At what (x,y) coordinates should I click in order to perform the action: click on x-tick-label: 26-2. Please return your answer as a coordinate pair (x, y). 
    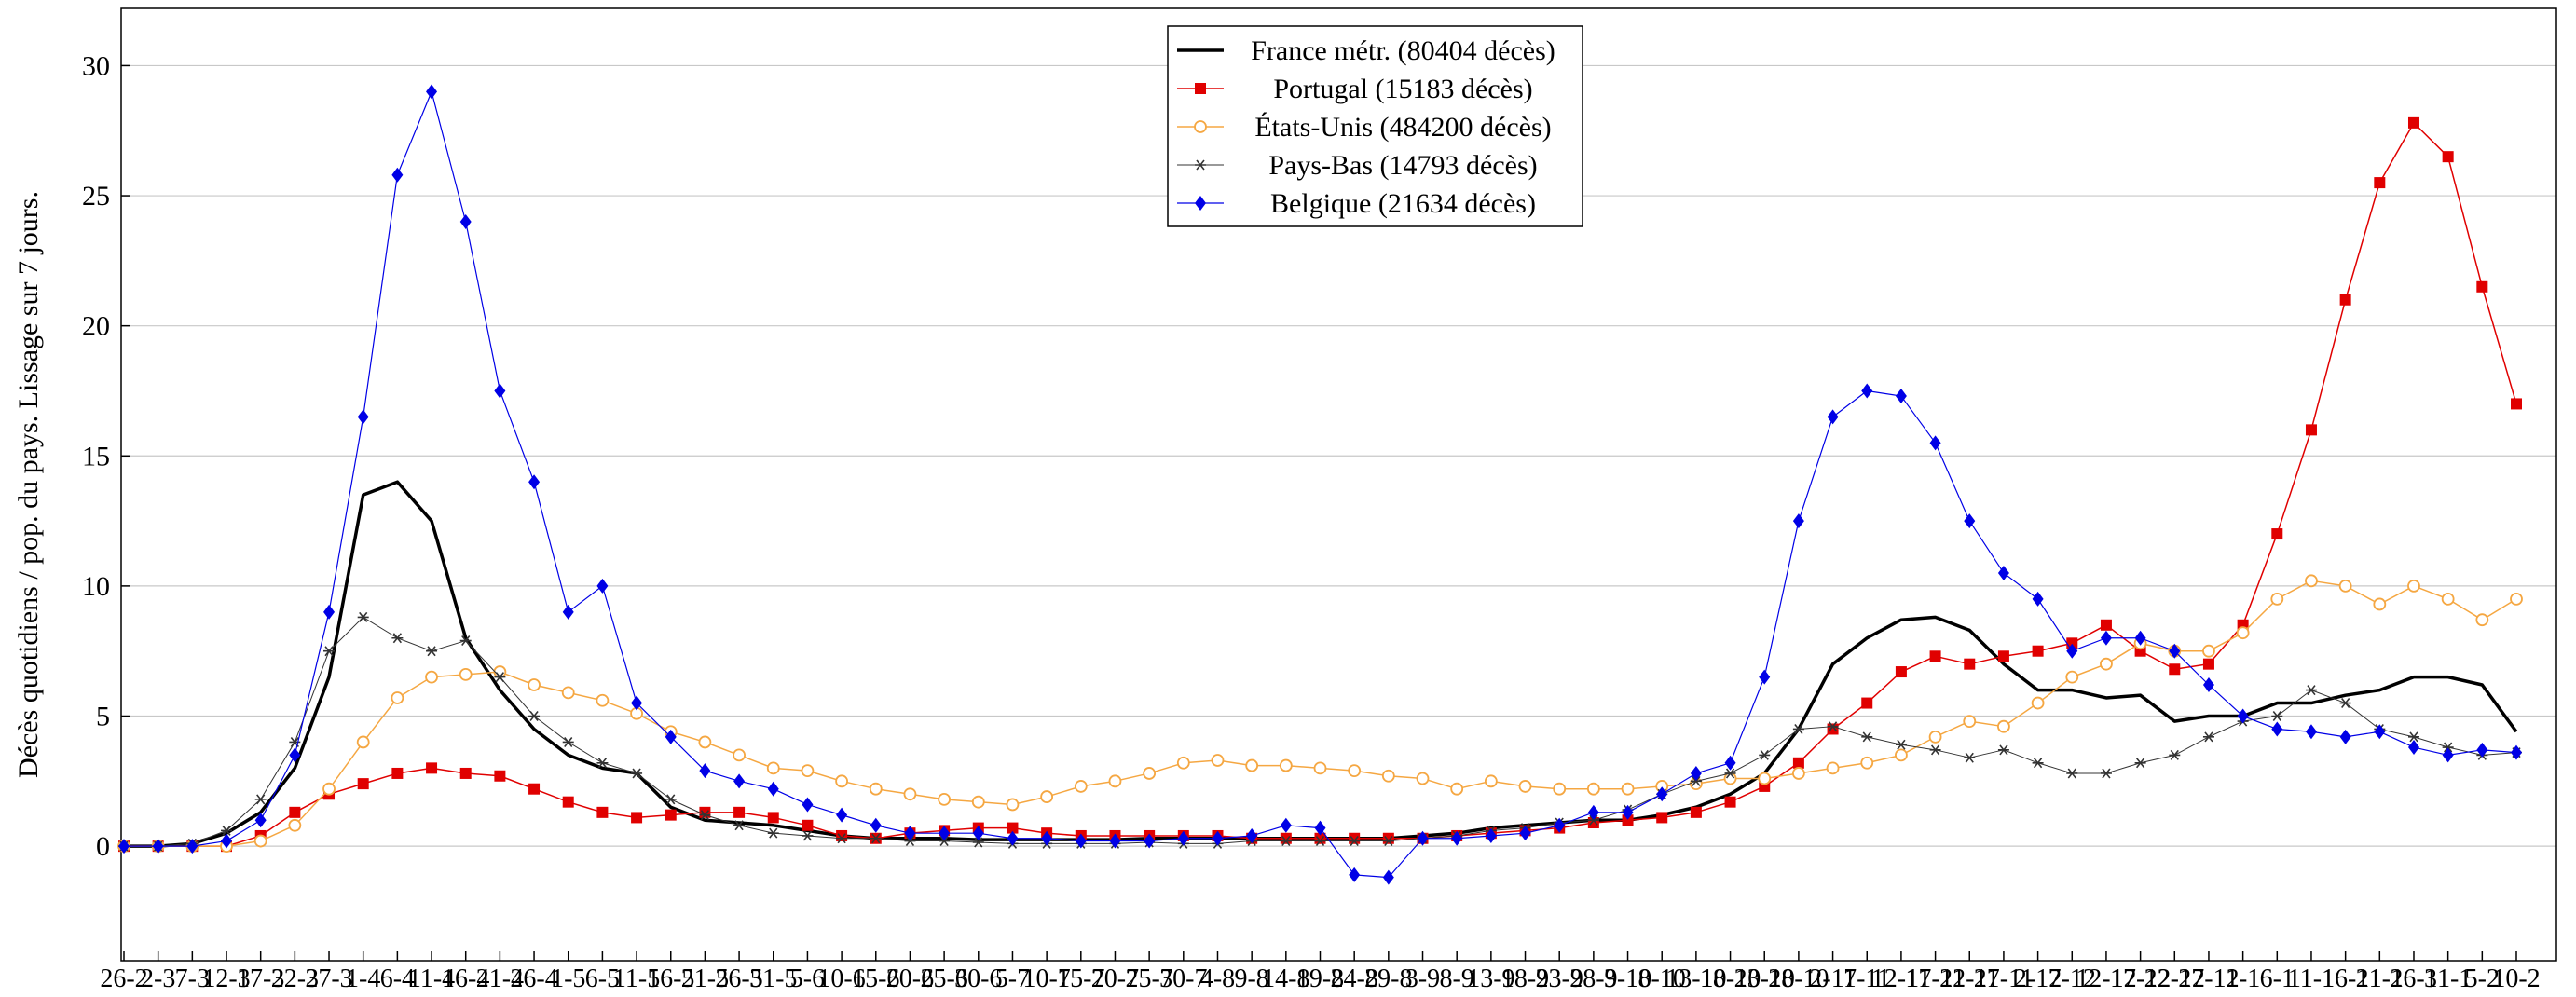
    Looking at the image, I should click on (123, 978).